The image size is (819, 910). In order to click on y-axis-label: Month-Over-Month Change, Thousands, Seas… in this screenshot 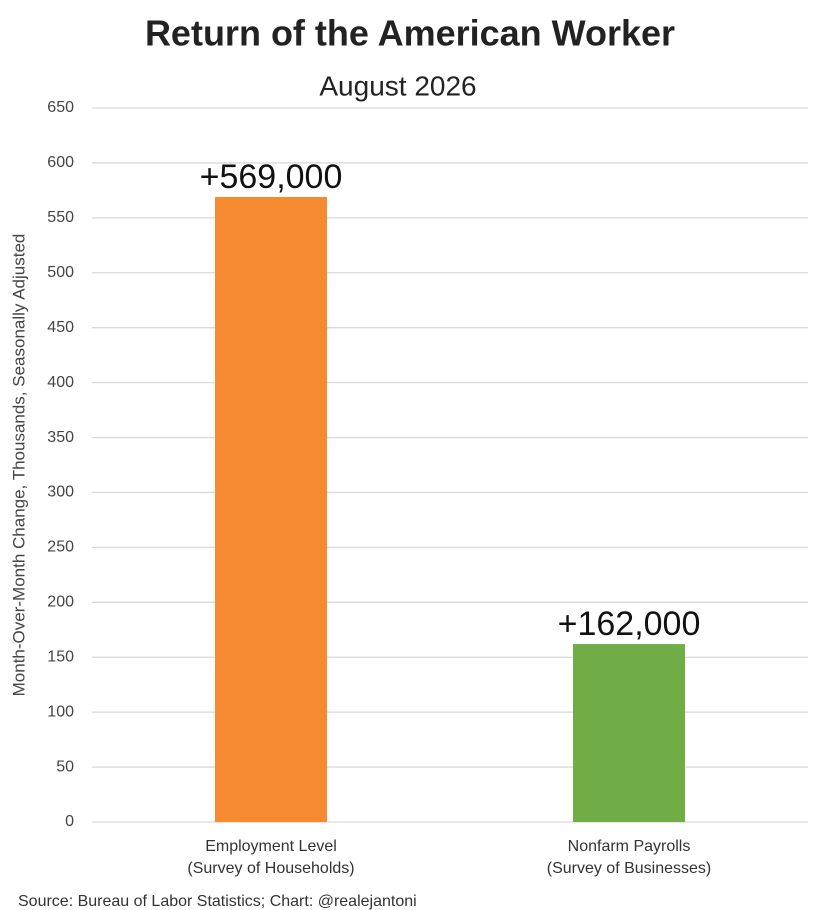, I will do `click(18, 465)`.